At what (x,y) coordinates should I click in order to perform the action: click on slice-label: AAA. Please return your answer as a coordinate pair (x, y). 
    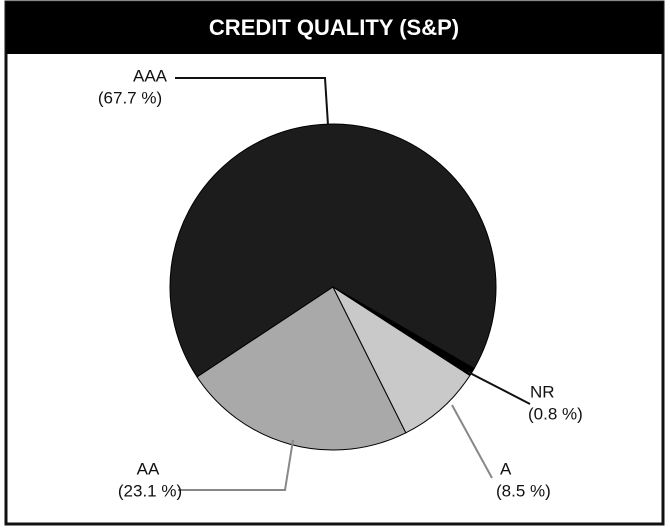
    Looking at the image, I should click on (150, 75).